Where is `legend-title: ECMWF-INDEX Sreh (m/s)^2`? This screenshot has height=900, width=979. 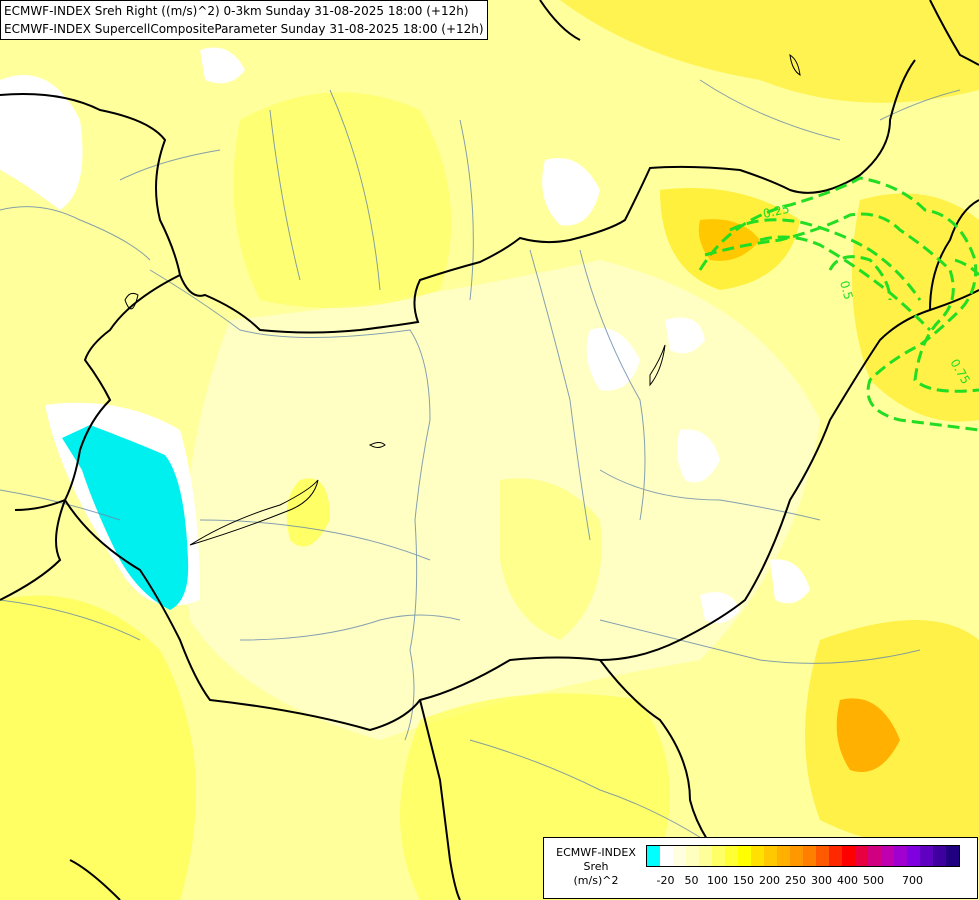 legend-title: ECMWF-INDEX Sreh (m/s)^2 is located at coordinates (596, 867).